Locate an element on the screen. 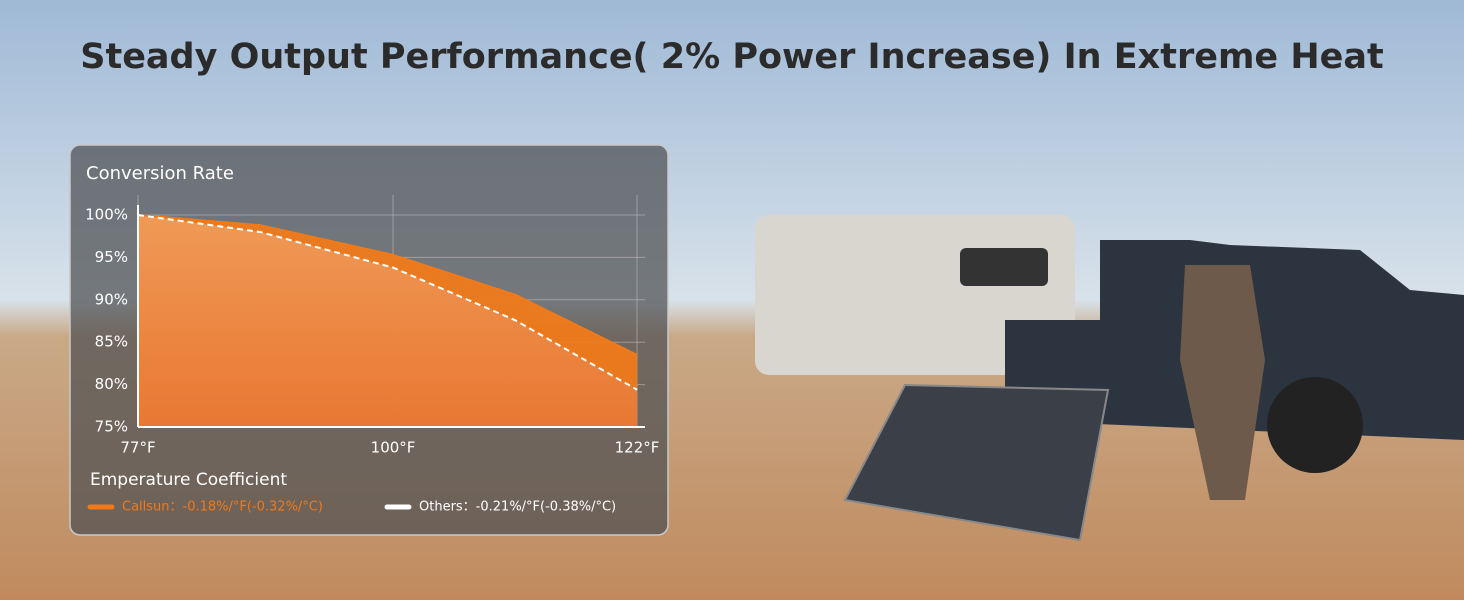 Image resolution: width=1464 pixels, height=600 pixels. x-tick-label: 100°F is located at coordinates (393, 448).